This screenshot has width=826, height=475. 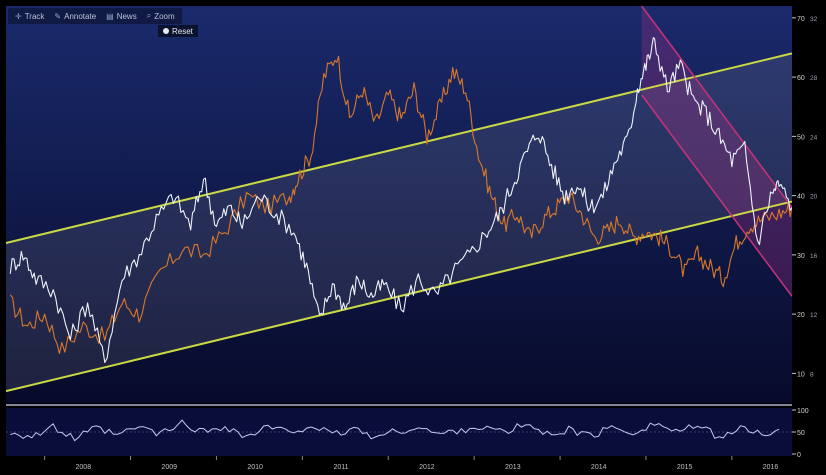 What do you see at coordinates (255, 467) in the screenshot?
I see `x-tick-label: 2010` at bounding box center [255, 467].